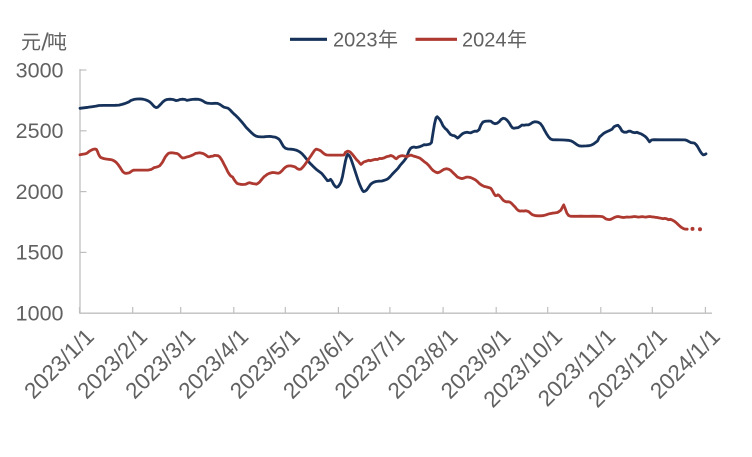 This screenshot has width=752, height=457. What do you see at coordinates (484, 41) in the screenshot?
I see `svg-text: 2024` at bounding box center [484, 41].